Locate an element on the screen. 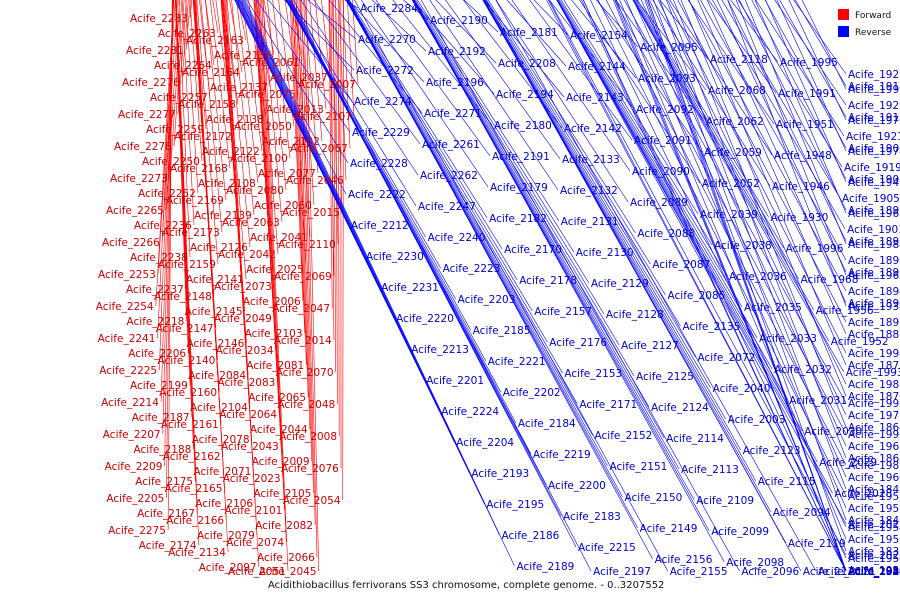  reverse-gene-label: Acife_2029 is located at coordinates (848, 463).